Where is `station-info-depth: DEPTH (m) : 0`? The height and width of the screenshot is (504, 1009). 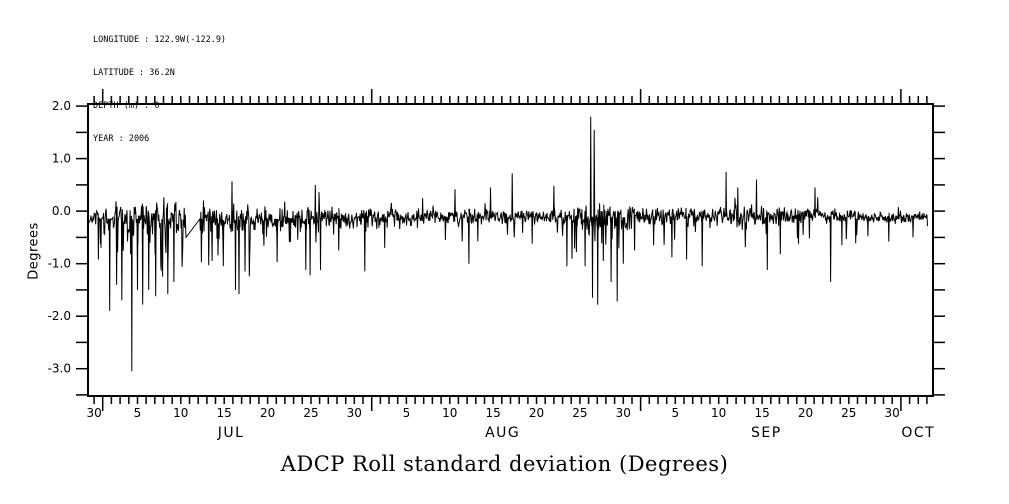 station-info-depth: DEPTH (m) : 0 is located at coordinates (126, 106).